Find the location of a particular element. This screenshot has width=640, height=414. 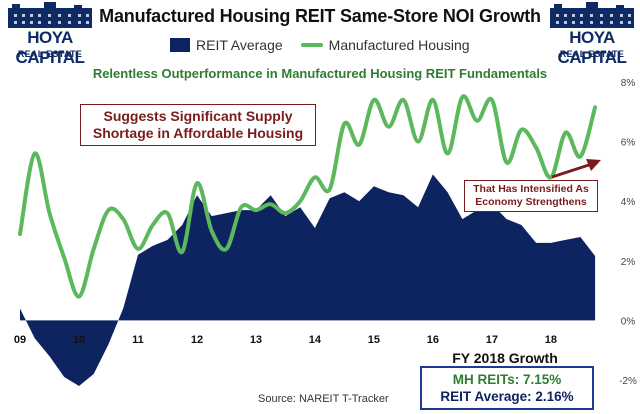

y-tick-label: 8% is located at coordinates (628, 83).